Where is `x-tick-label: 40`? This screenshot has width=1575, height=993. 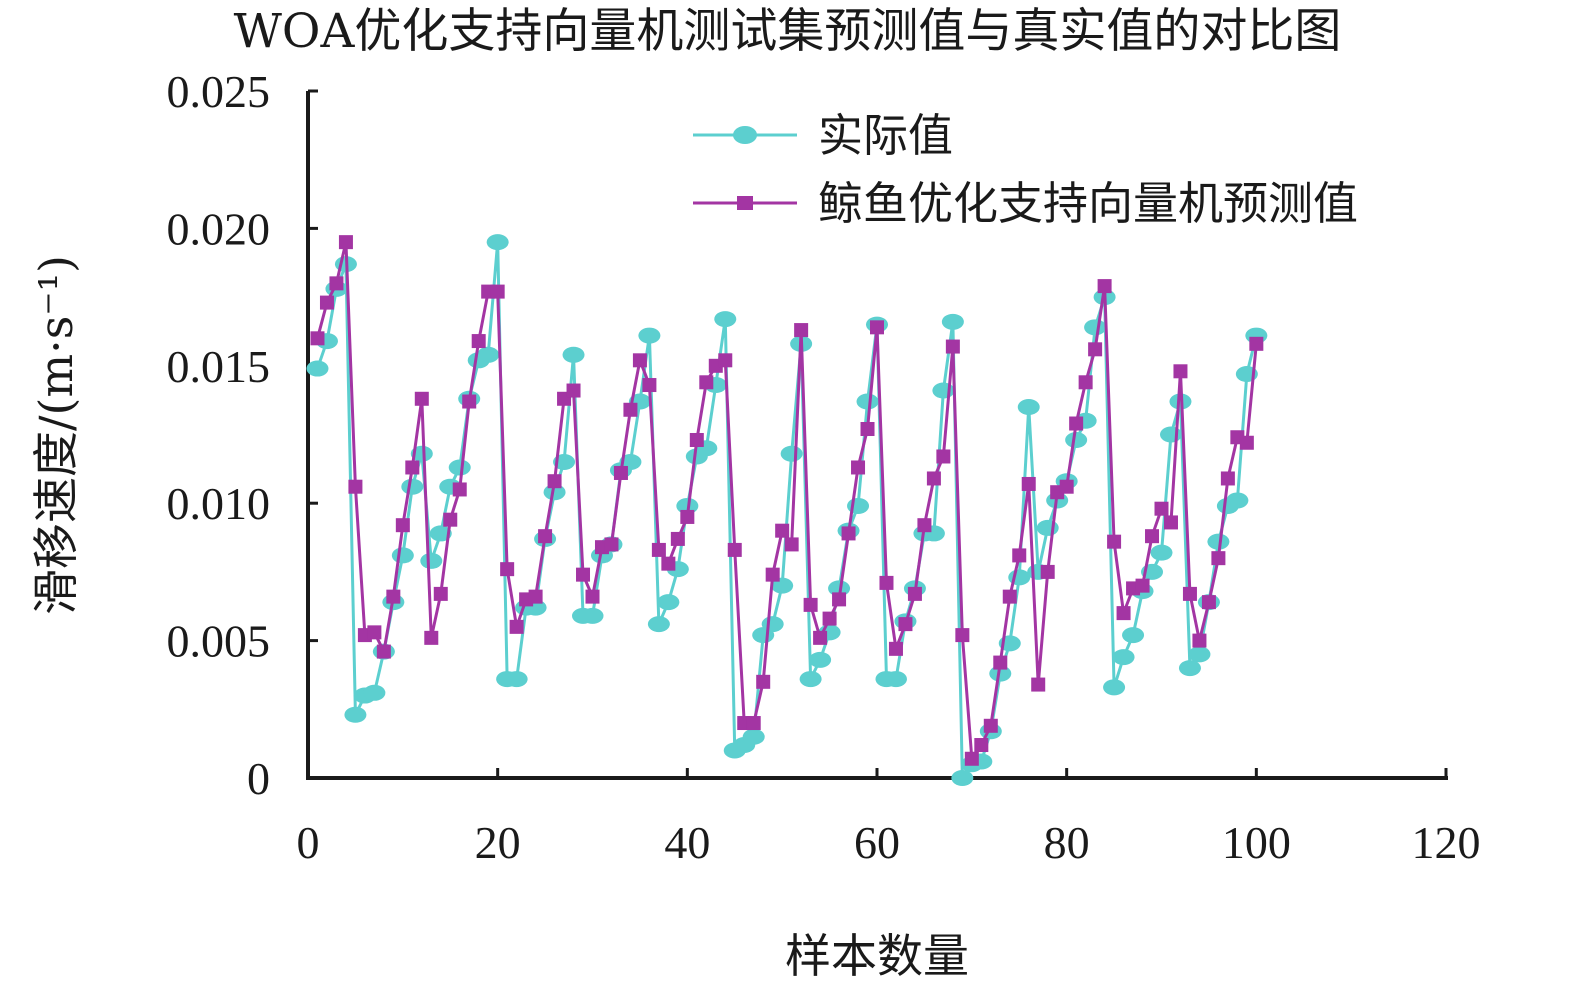
x-tick-label: 40 is located at coordinates (687, 842).